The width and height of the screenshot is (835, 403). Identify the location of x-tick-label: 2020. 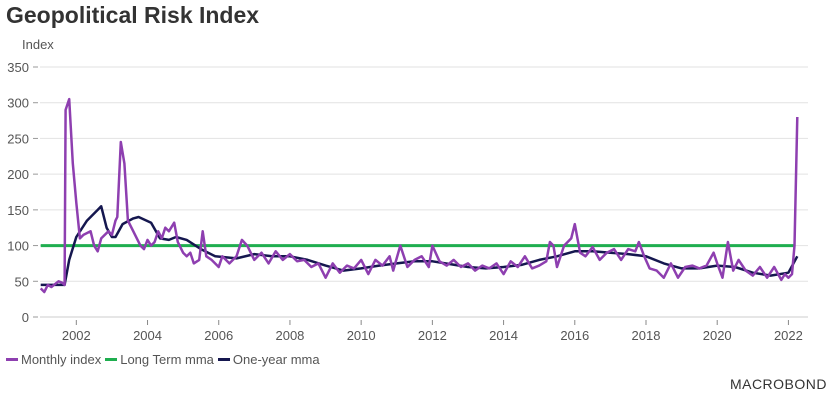
(717, 335).